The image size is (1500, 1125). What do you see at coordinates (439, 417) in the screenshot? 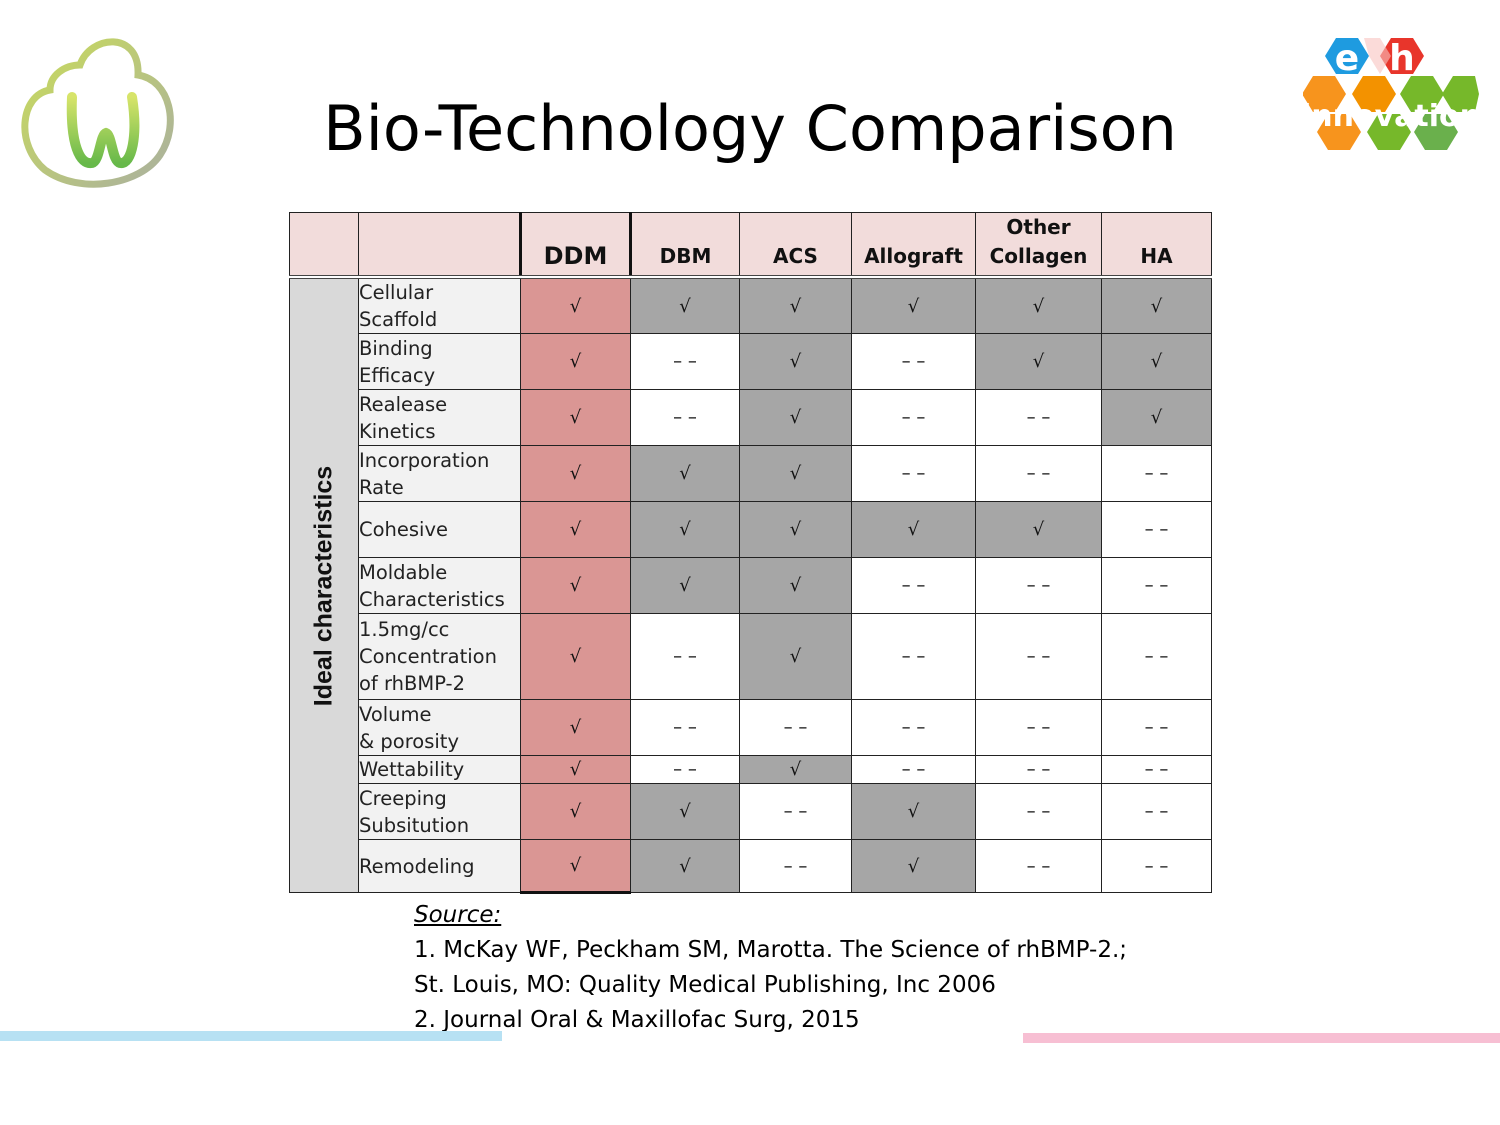
I see `row-label: Realease Kinetics` at bounding box center [439, 417].